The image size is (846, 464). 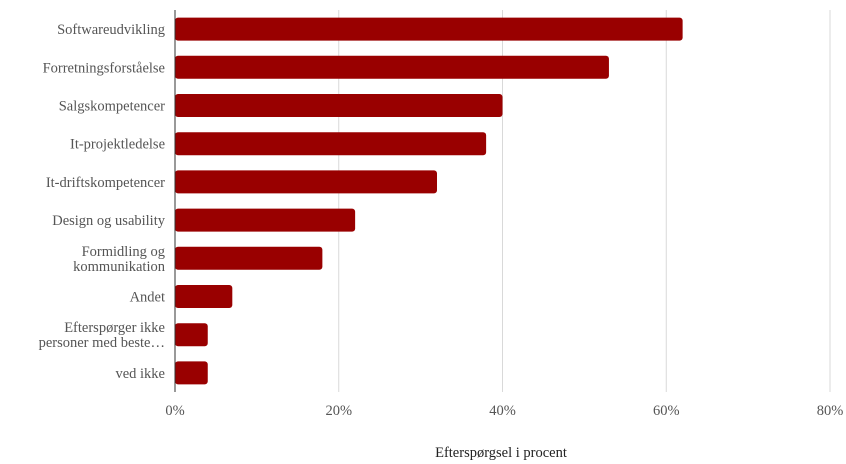 I want to click on x-tick-label: 80%, so click(x=830, y=411).